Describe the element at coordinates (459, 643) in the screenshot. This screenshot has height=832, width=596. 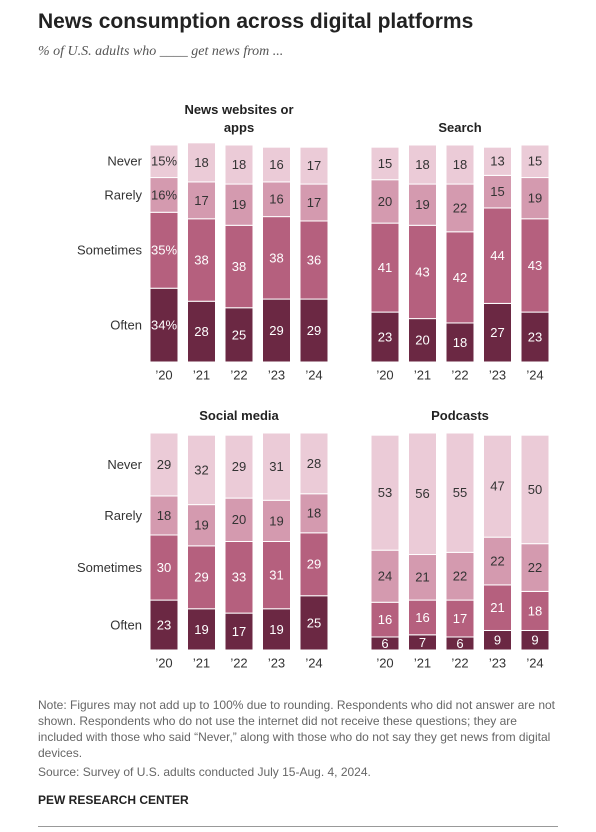
I see `value-label: 6` at that location.